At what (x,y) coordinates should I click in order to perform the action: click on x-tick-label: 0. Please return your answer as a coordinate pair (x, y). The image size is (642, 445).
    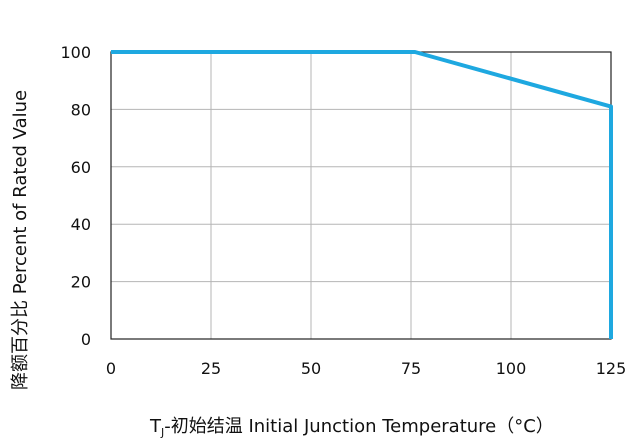
    Looking at the image, I should click on (111, 368).